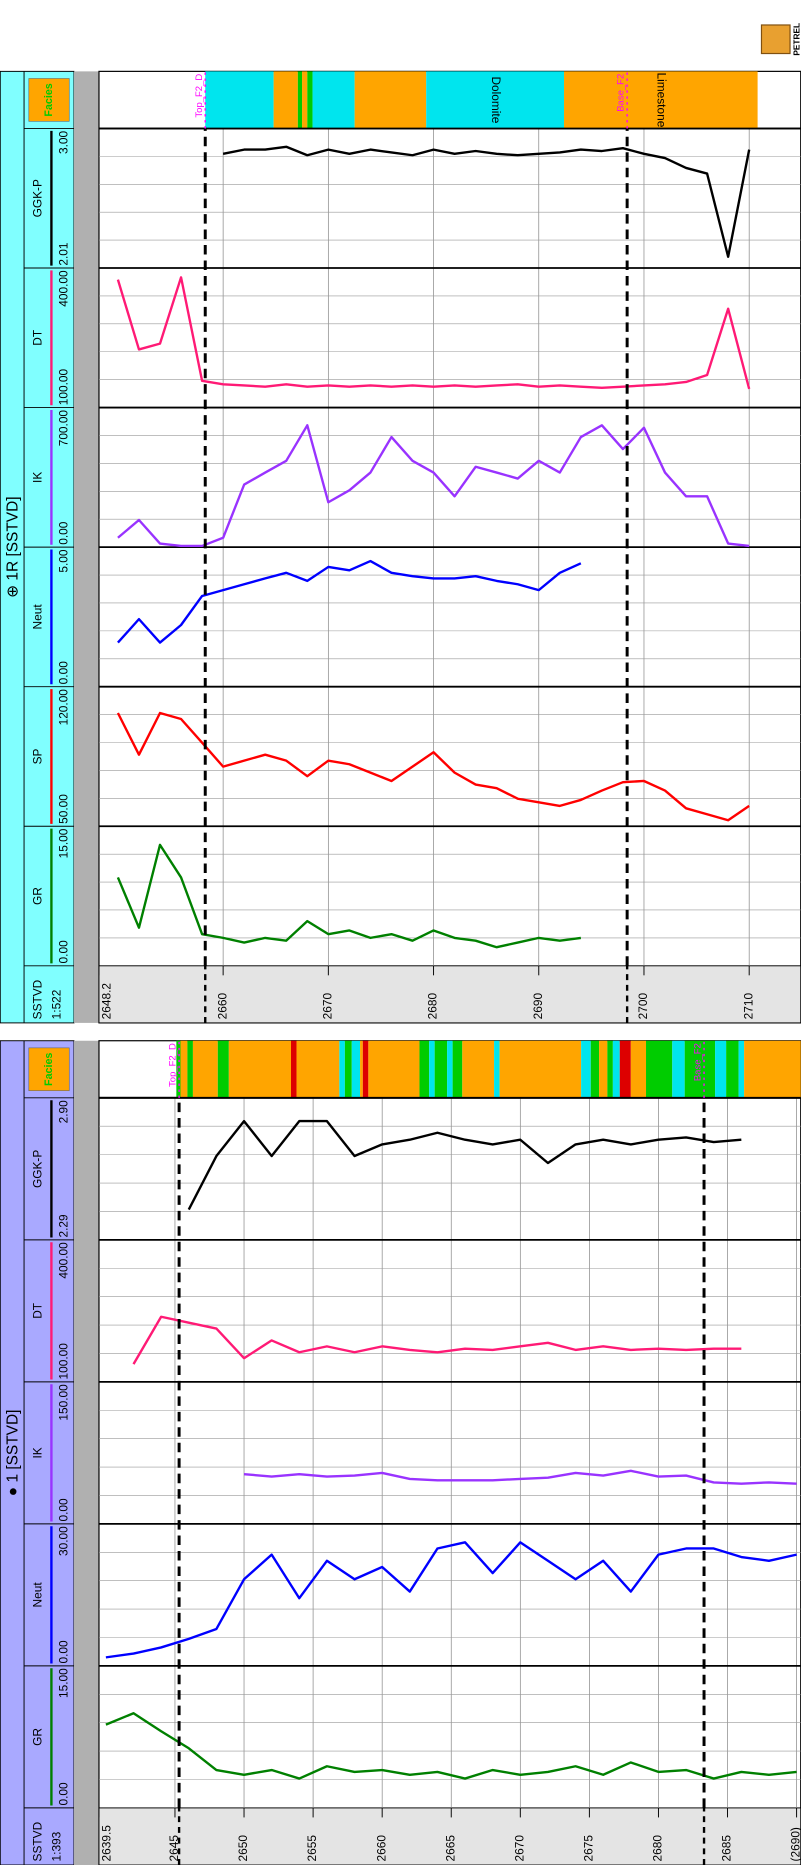 The width and height of the screenshot is (801, 1865). Describe the element at coordinates (64, 142) in the screenshot. I see `scale-label: 3.00` at that location.